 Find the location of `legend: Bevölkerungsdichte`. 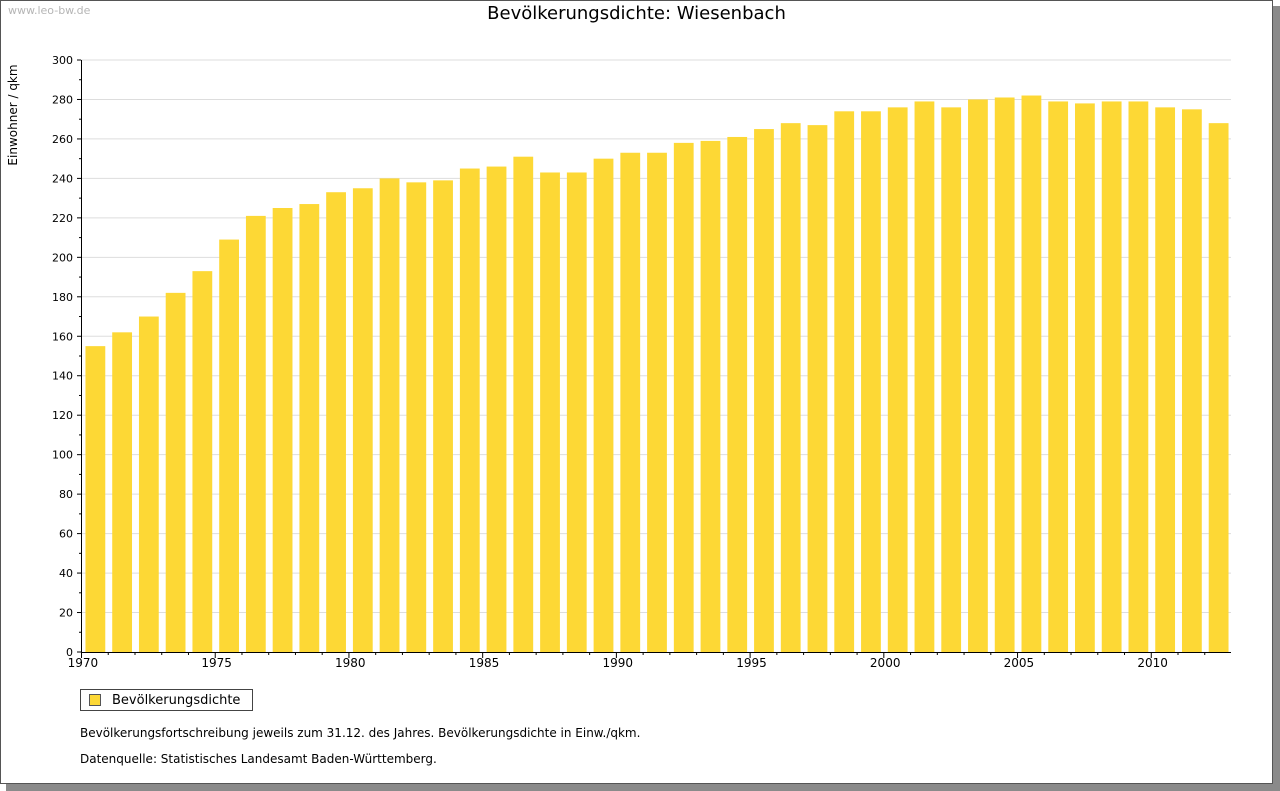

legend: Bevölkerungsdichte is located at coordinates (167, 700).